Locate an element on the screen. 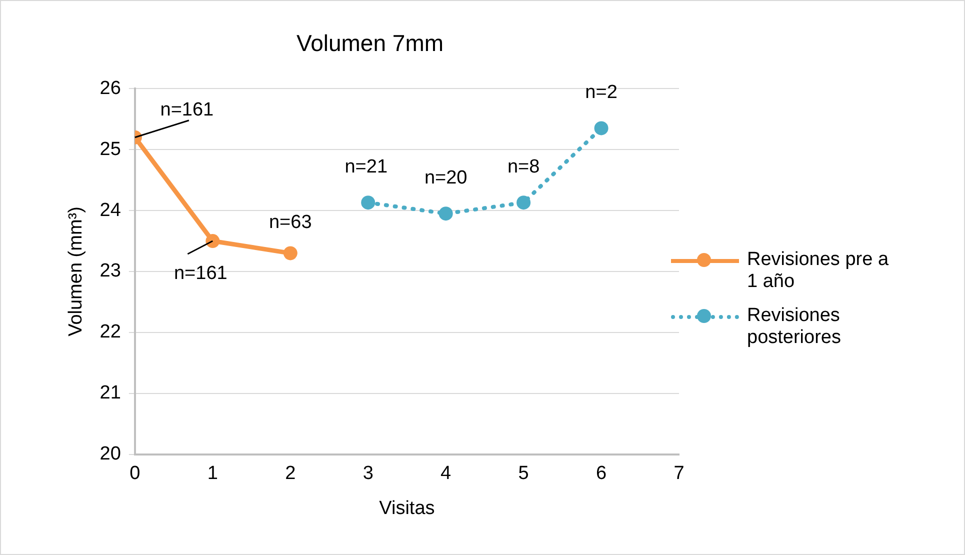  y-tick-label: 22 is located at coordinates (110, 332).